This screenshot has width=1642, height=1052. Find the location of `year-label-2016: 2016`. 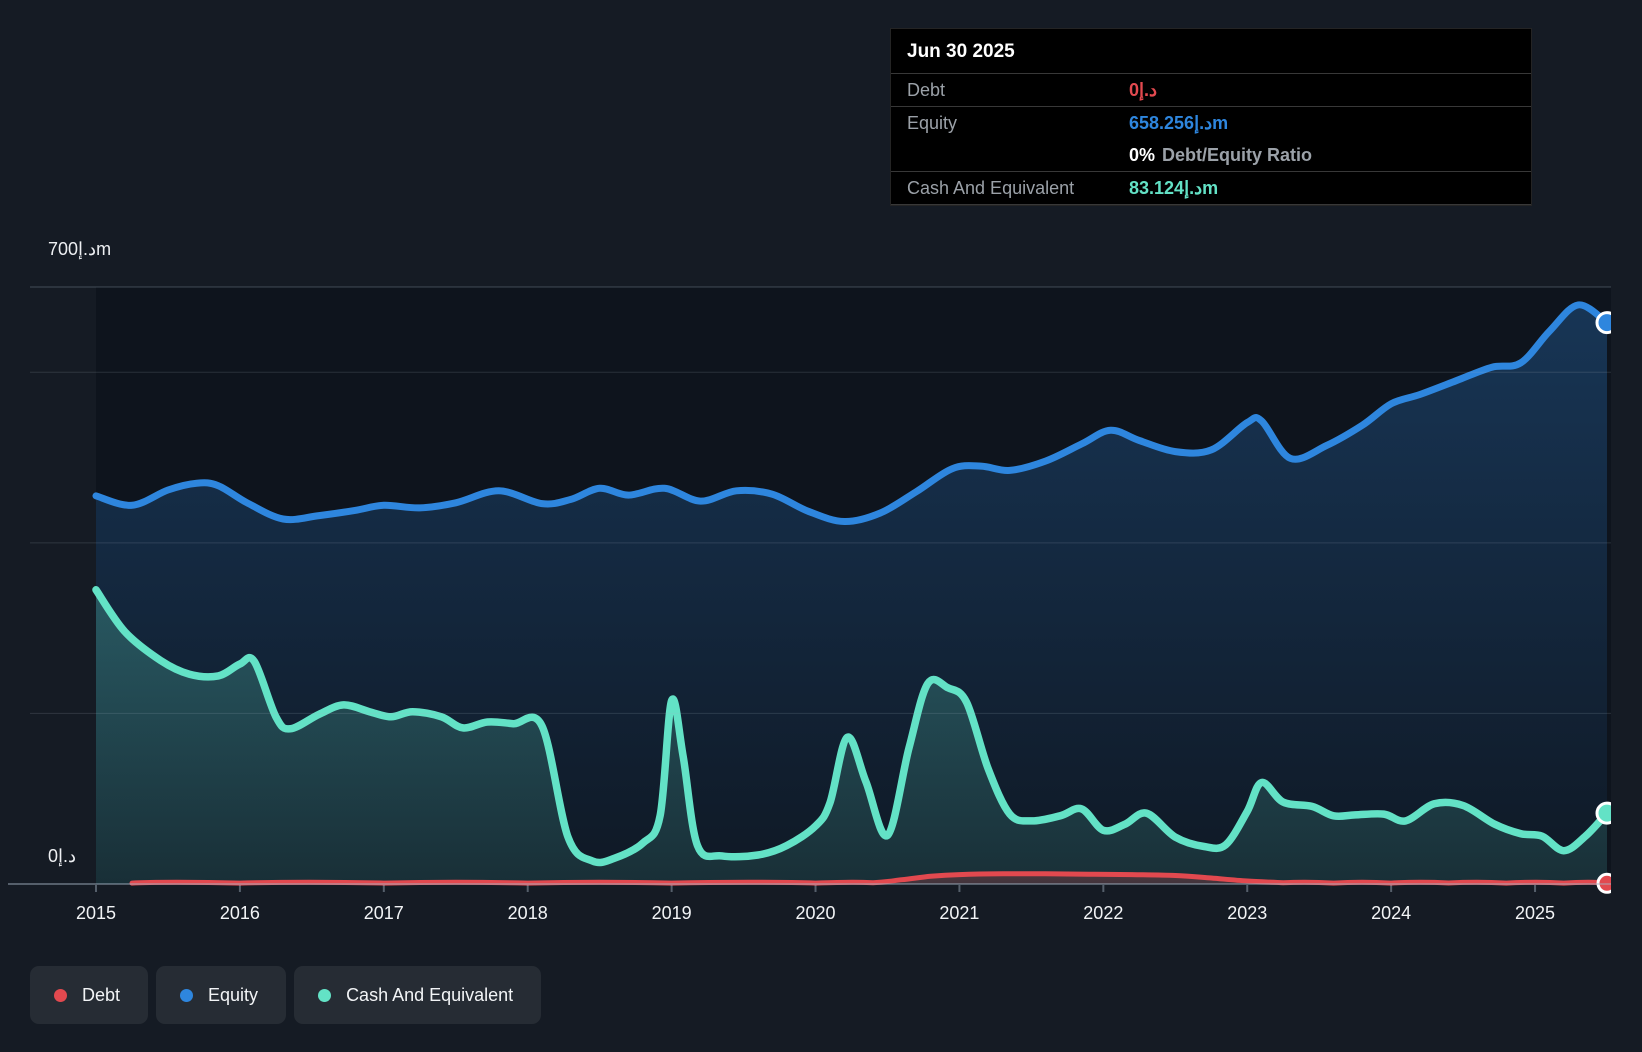

year-label-2016: 2016 is located at coordinates (239, 913).